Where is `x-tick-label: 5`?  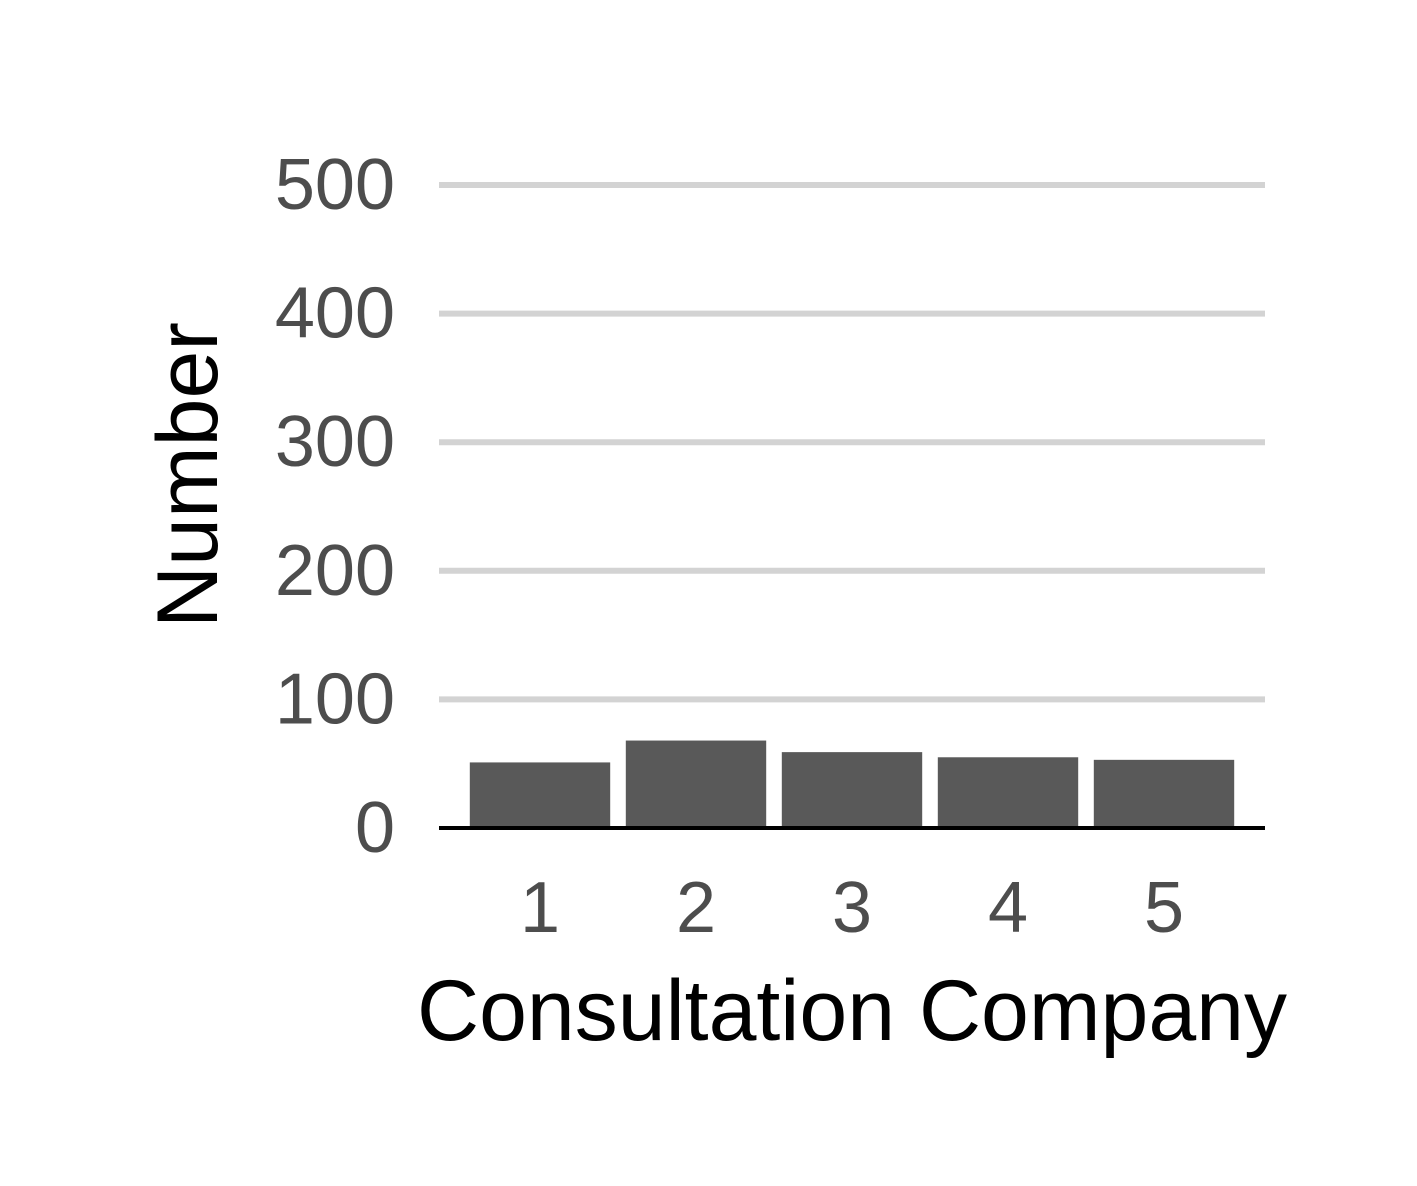
x-tick-label: 5 is located at coordinates (1164, 908).